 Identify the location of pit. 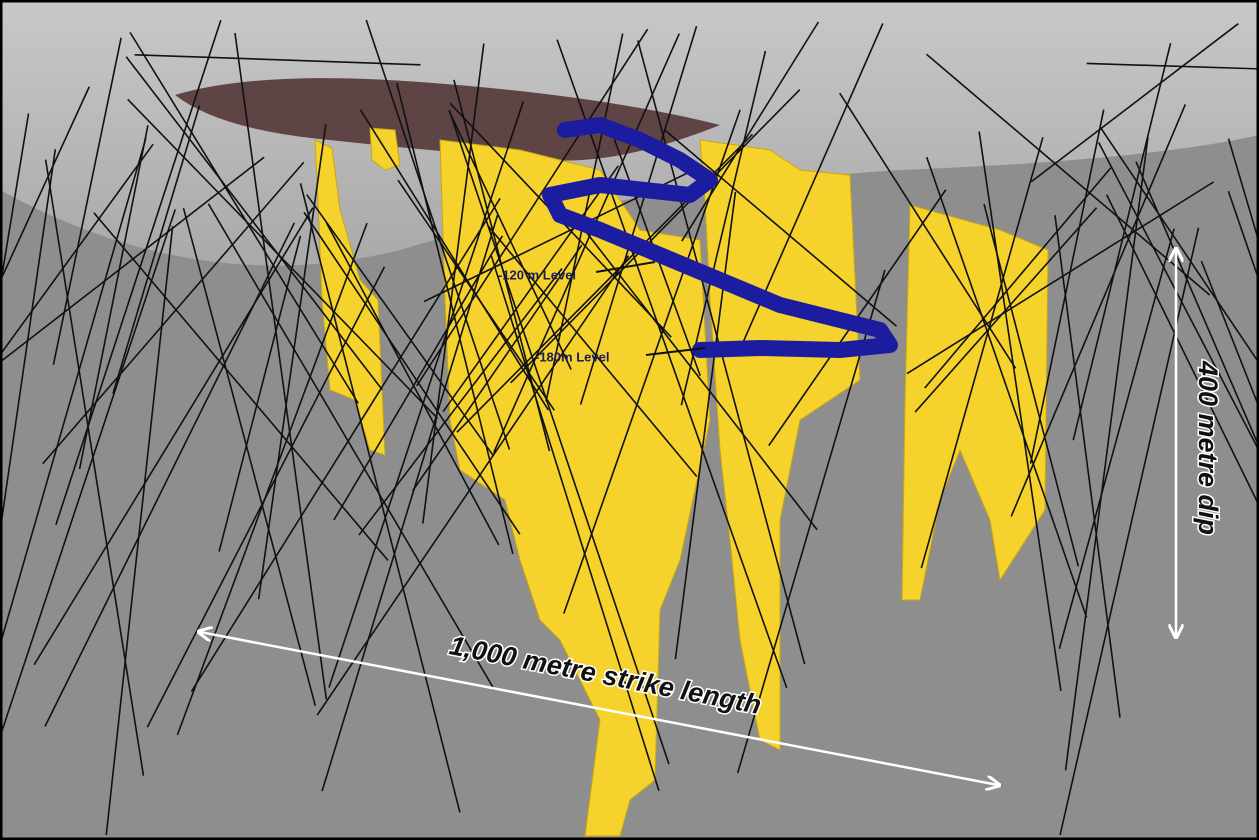
(447, 119).